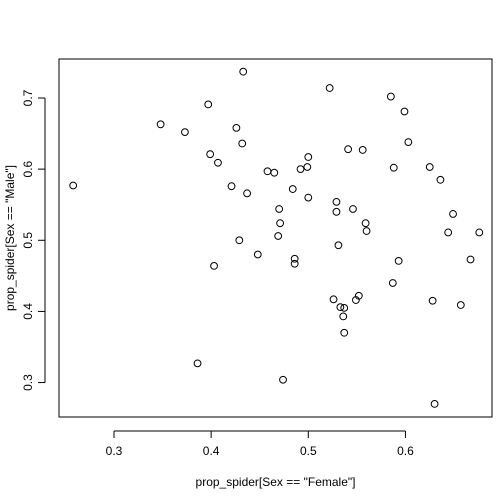 Image resolution: width=504 pixels, height=504 pixels. What do you see at coordinates (28, 97) in the screenshot?
I see `y-tick-label: 0.7` at bounding box center [28, 97].